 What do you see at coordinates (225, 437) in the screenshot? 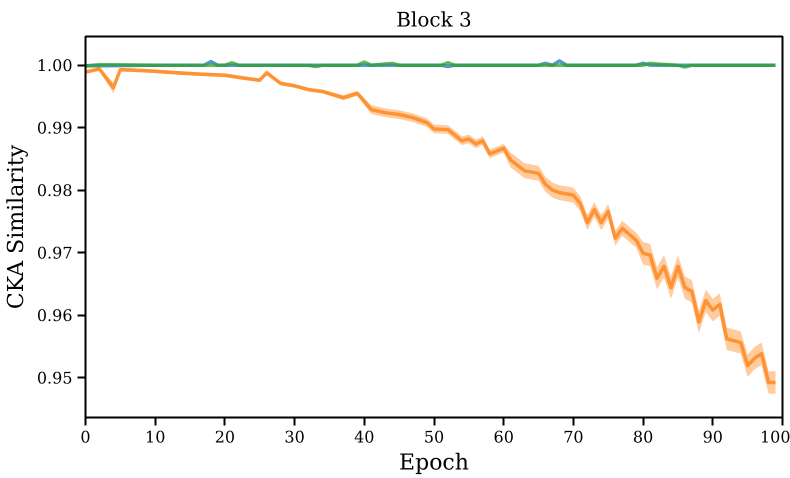
I see `x-tick-label: 20` at bounding box center [225, 437].